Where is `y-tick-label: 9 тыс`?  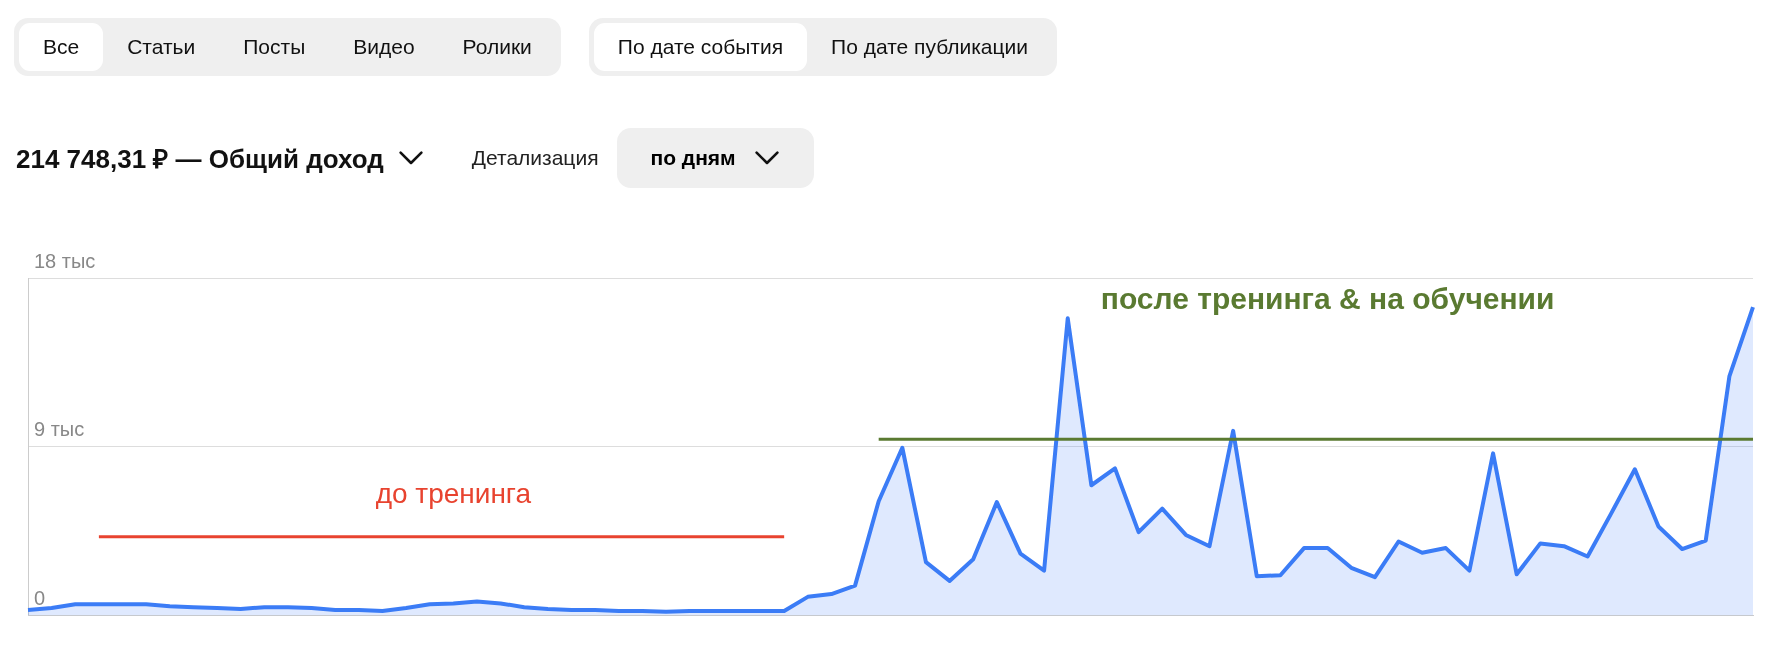 y-tick-label: 9 тыс is located at coordinates (59, 429).